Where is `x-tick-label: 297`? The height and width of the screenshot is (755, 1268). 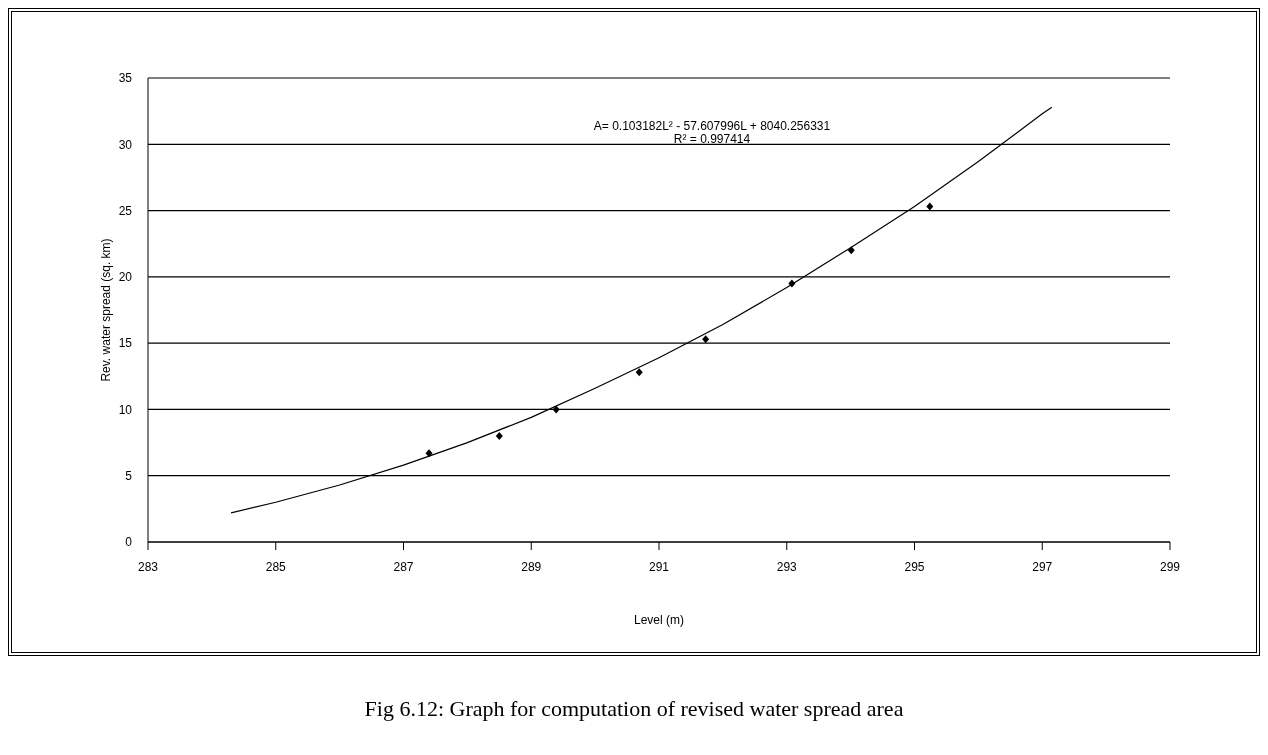
x-tick-label: 297 is located at coordinates (1042, 566).